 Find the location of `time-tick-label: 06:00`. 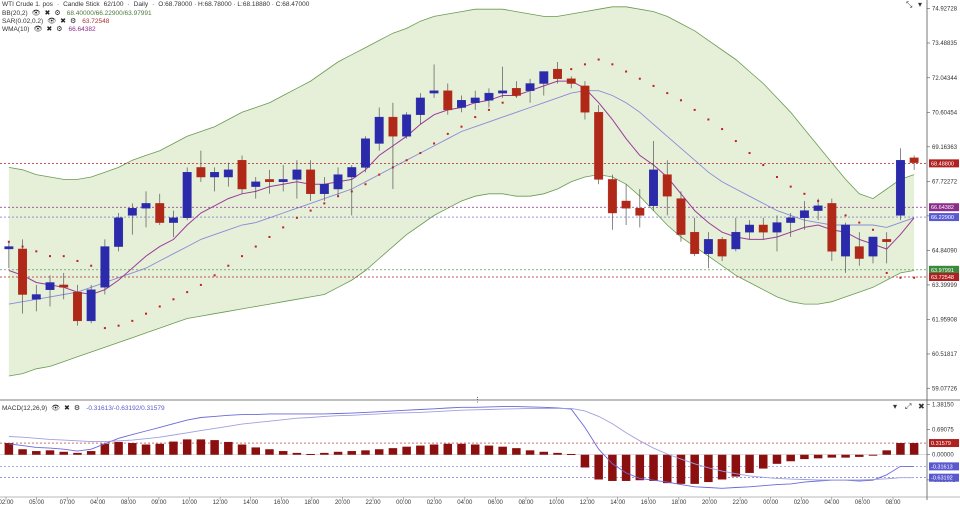

time-tick-label: 06:00 is located at coordinates (863, 503).